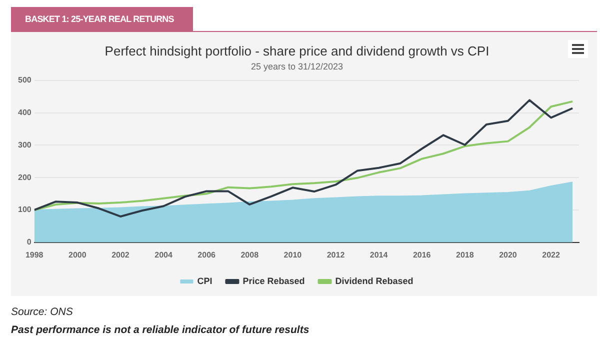 The width and height of the screenshot is (600, 342). What do you see at coordinates (422, 255) in the screenshot?
I see `x-tick-label: 2016` at bounding box center [422, 255].